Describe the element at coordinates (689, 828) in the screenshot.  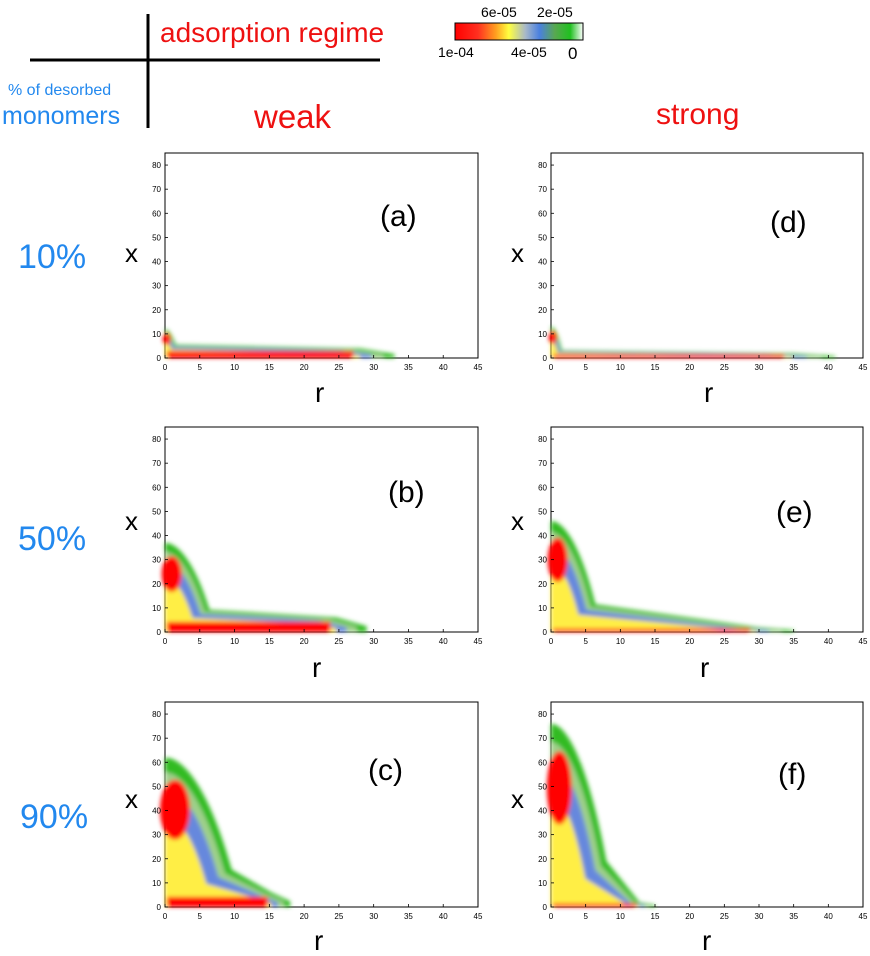
I see `panel-f: 0 5 10 15 20 25 30 35 40 45 0 10 20 30 40 50 60 70 80 x r (f)` at that location.